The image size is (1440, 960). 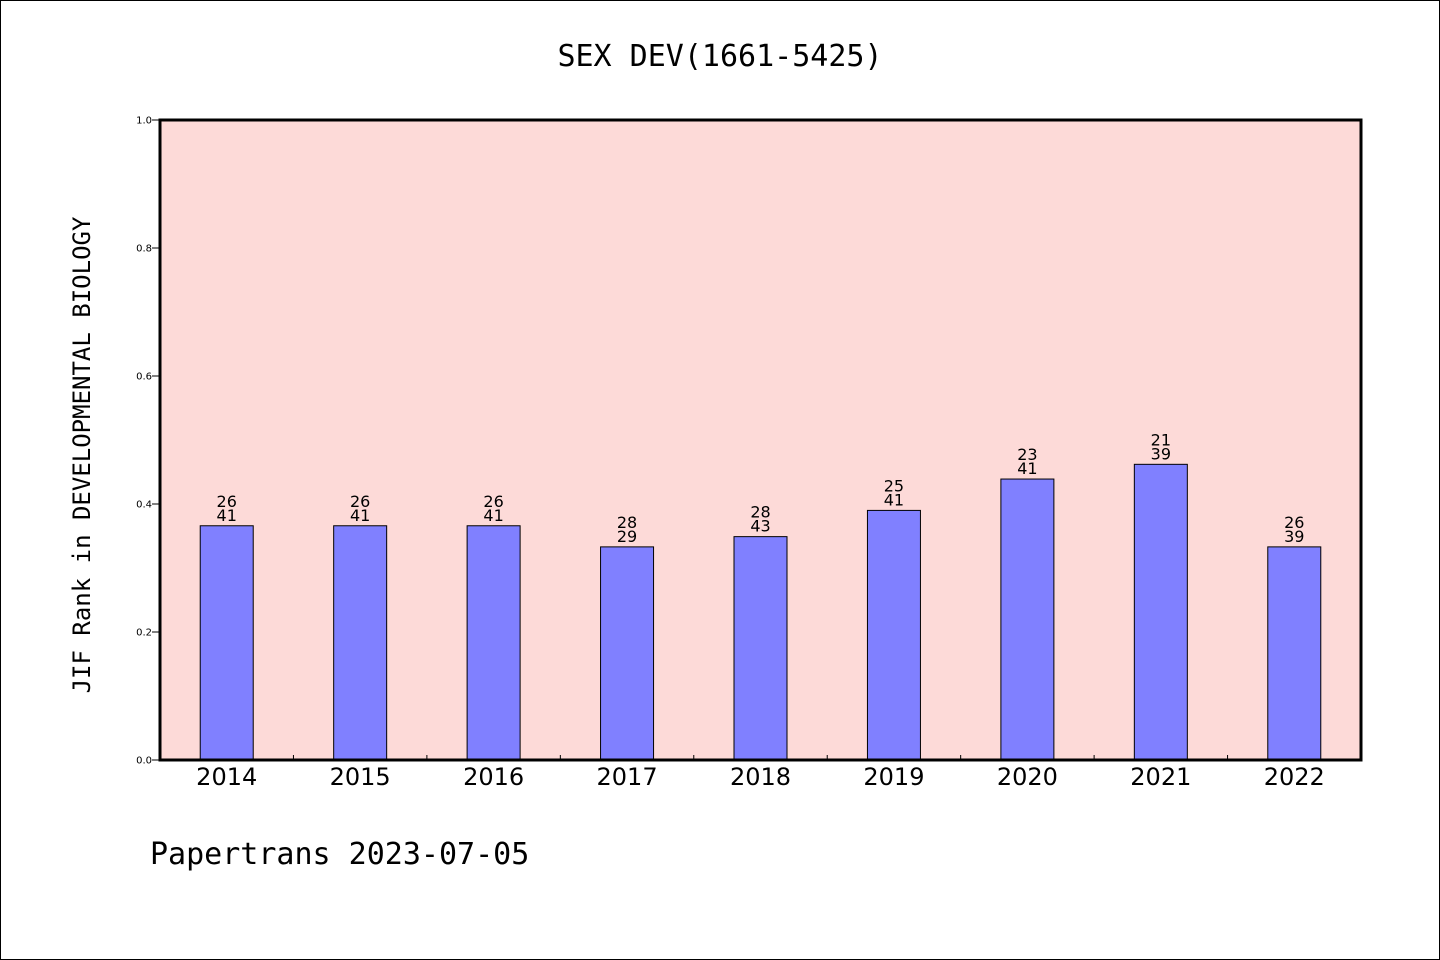 I want to click on bar-2022, so click(x=1294, y=653).